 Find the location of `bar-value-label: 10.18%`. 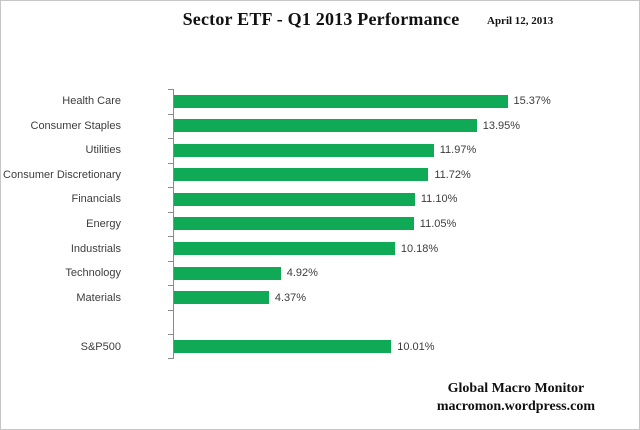

bar-value-label: 10.18% is located at coordinates (419, 248).